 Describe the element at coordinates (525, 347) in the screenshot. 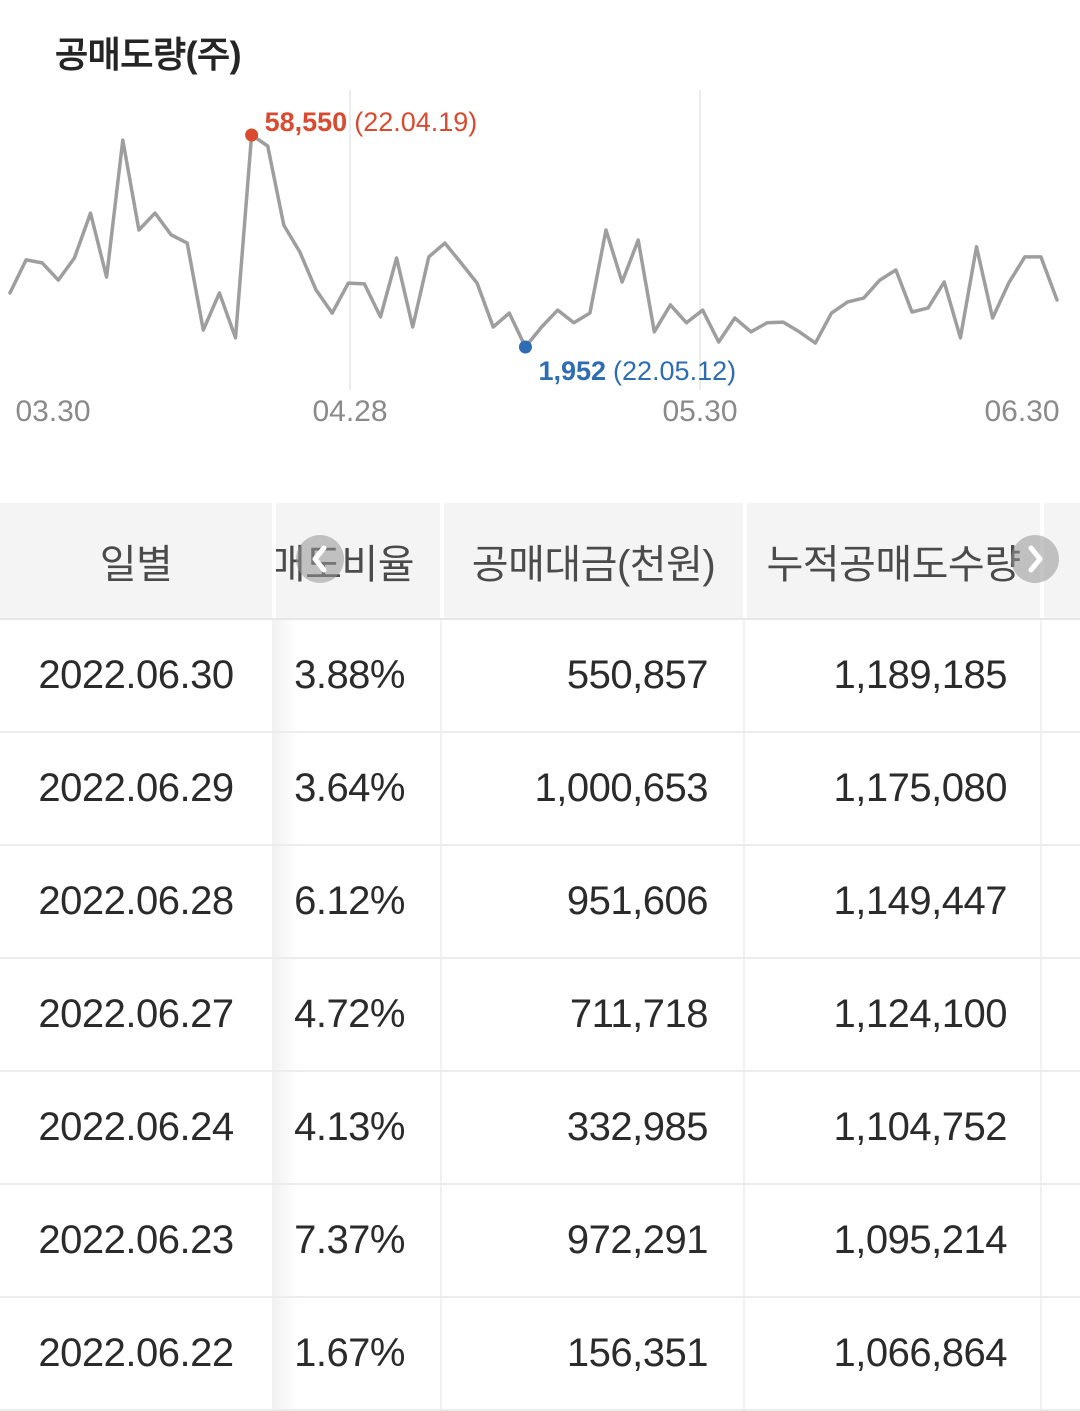

I see `min-point-marker` at that location.